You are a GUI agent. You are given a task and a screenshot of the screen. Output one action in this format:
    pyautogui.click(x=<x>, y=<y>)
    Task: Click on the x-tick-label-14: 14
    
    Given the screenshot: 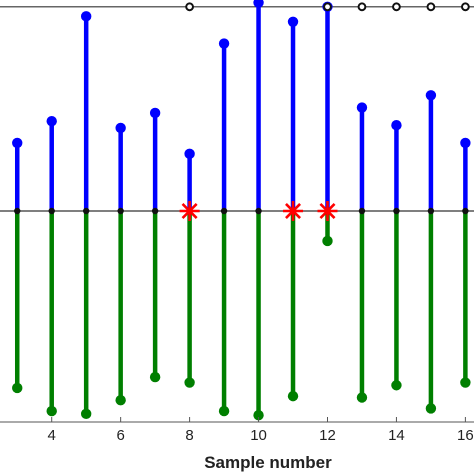 What is the action you would take?
    pyautogui.click(x=396, y=435)
    